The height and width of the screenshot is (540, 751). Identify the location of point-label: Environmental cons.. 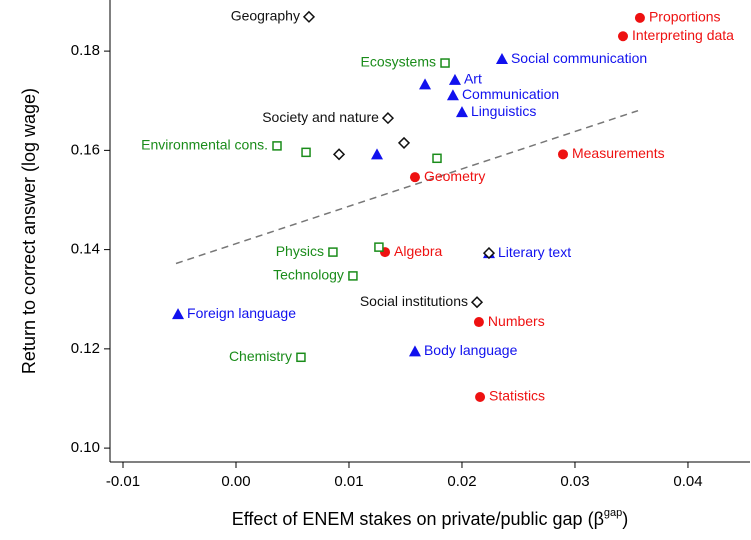
(204, 145).